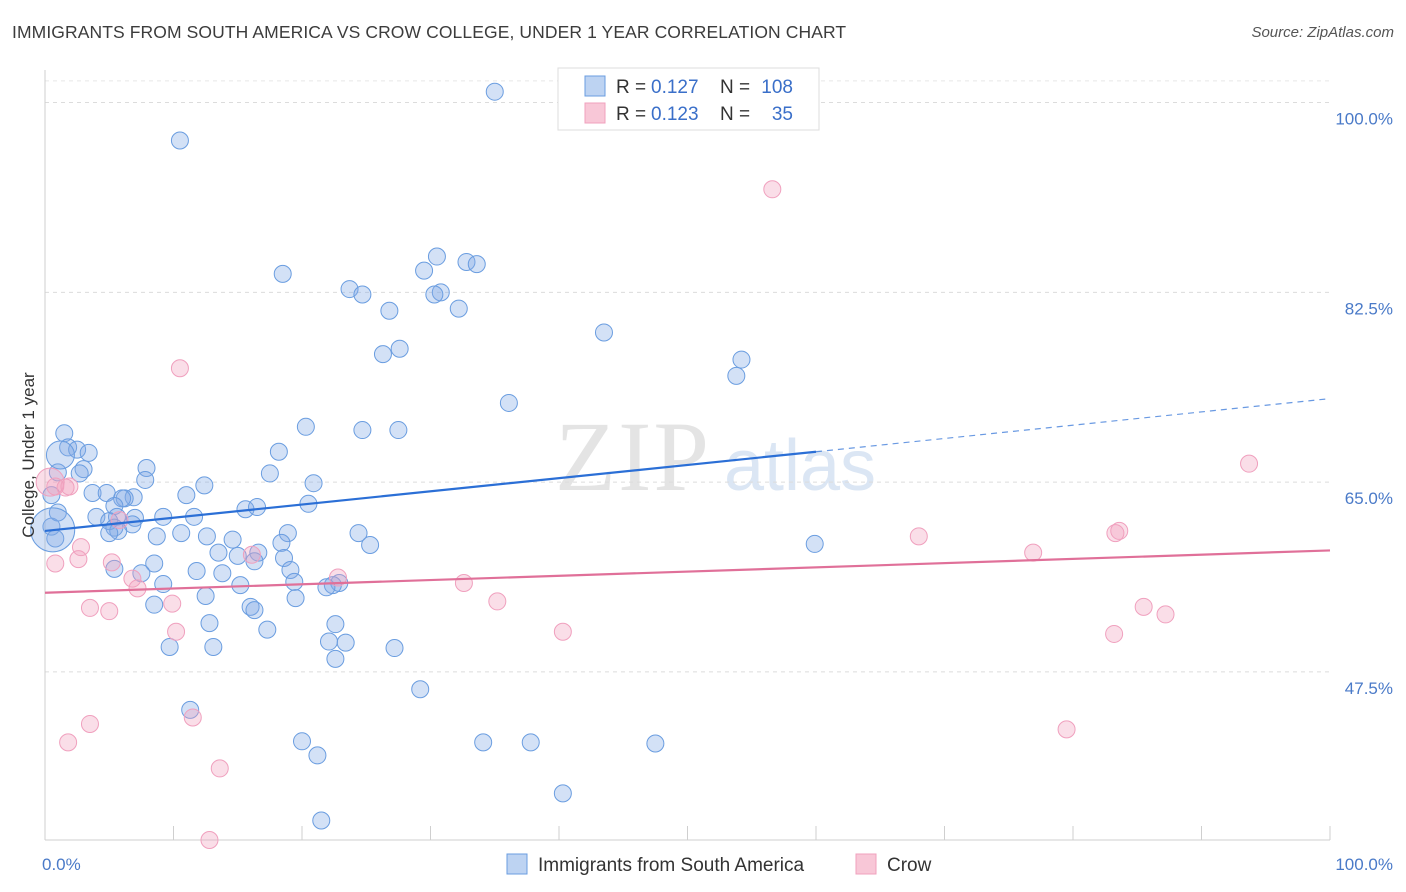  I want to click on legend-r-value-1: 0.127, so click(675, 87).